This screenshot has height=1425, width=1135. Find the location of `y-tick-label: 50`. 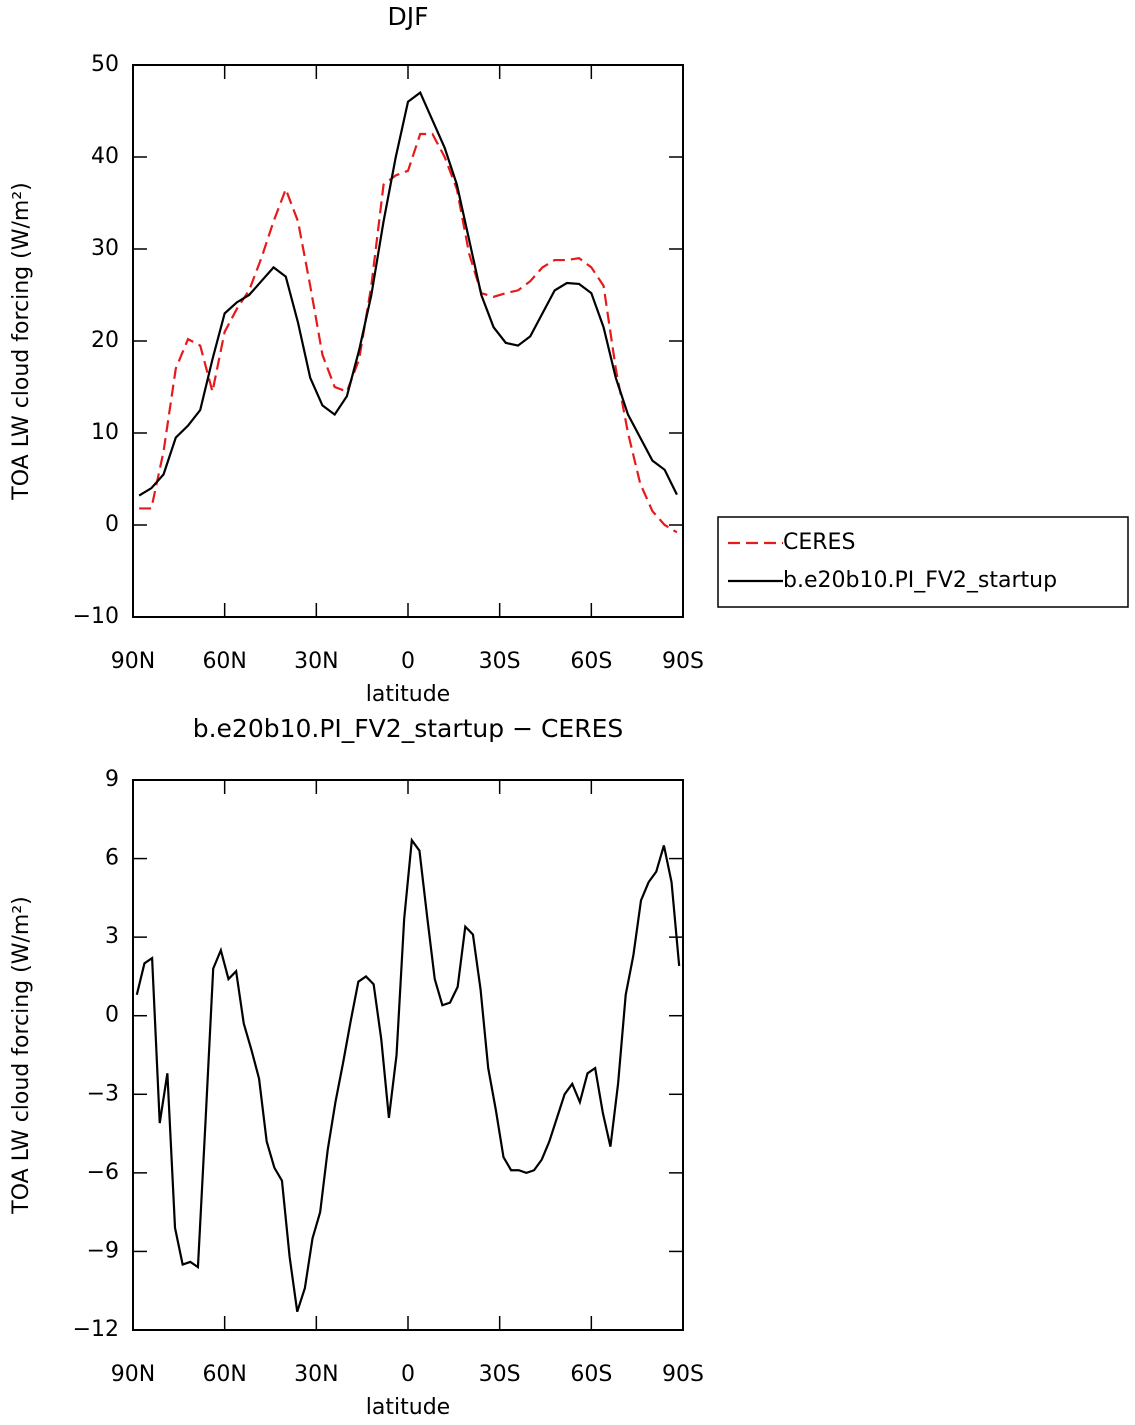

y-tick-label: 50 is located at coordinates (105, 64).